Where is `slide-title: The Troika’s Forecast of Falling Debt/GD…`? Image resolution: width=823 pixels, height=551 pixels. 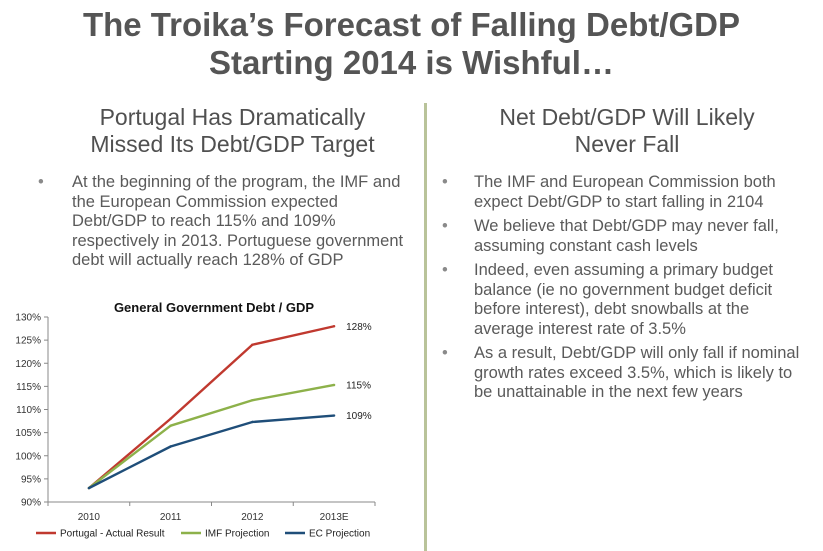
slide-title: The Troika’s Forecast of Falling Debt/GD… is located at coordinates (411, 44).